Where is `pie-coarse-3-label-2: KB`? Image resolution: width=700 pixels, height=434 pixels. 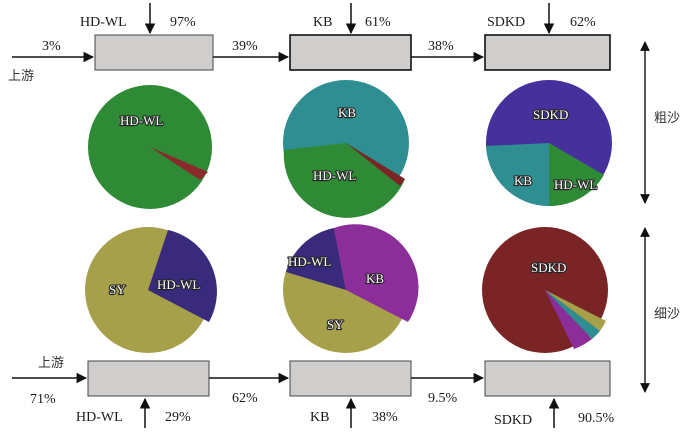 pie-coarse-3-label-2: KB is located at coordinates (523, 180).